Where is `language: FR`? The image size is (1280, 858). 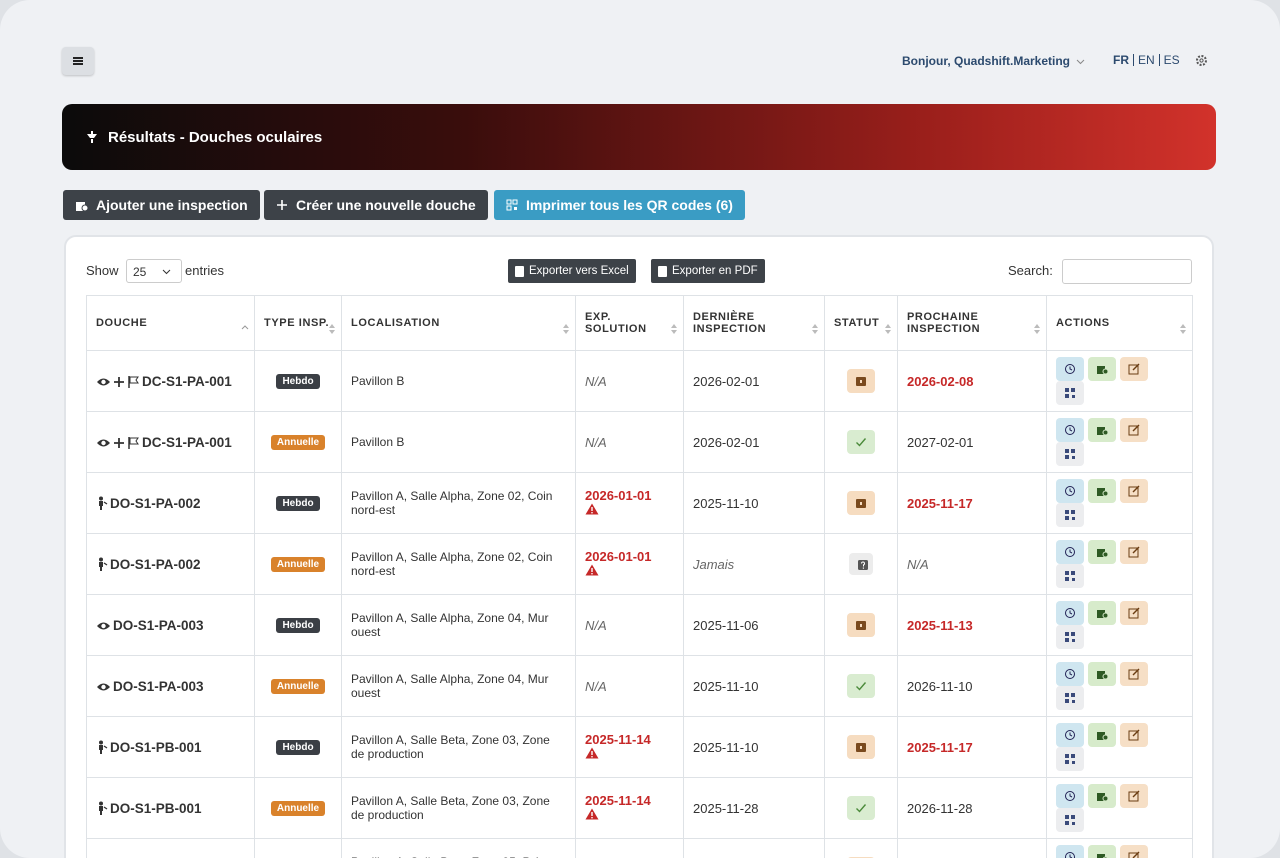 language: FR is located at coordinates (1121, 60).